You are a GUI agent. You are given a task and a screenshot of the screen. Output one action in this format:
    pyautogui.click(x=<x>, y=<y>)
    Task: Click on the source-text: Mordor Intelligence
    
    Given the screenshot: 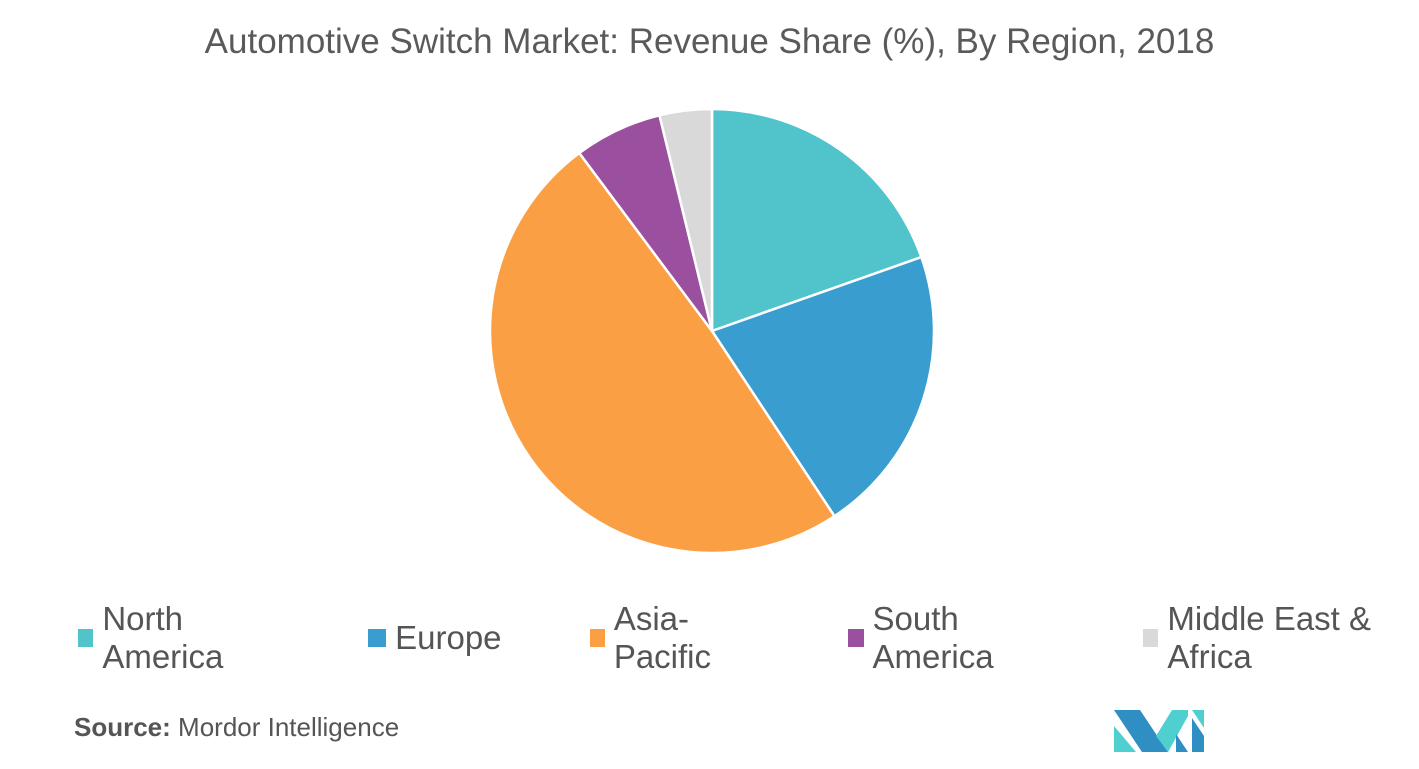 What is the action you would take?
    pyautogui.click(x=285, y=727)
    